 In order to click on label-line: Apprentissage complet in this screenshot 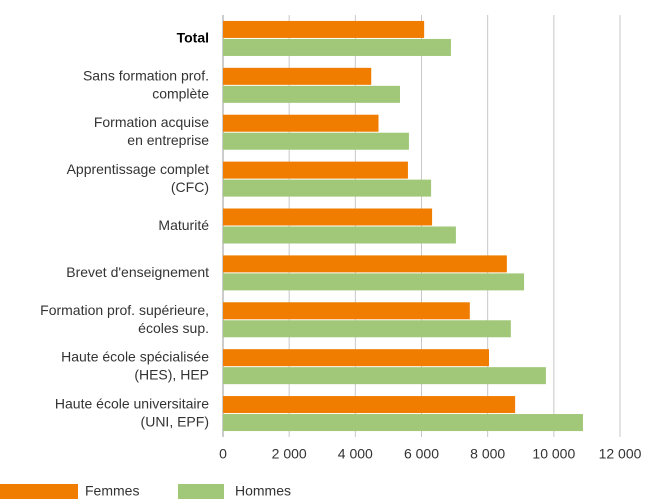, I will do `click(138, 169)`.